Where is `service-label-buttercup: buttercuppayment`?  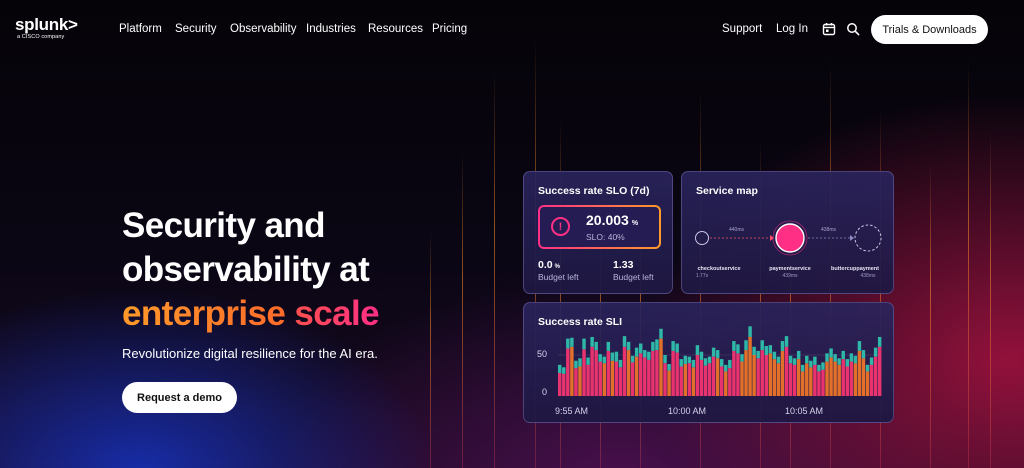
service-label-buttercup: buttercuppayment is located at coordinates (855, 269).